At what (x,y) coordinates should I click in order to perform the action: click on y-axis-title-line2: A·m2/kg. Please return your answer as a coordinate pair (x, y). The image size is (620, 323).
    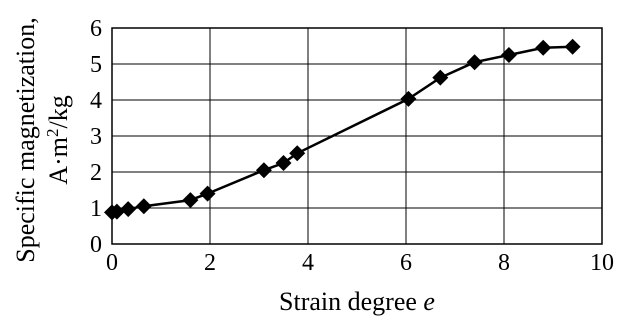
    Looking at the image, I should click on (58, 139).